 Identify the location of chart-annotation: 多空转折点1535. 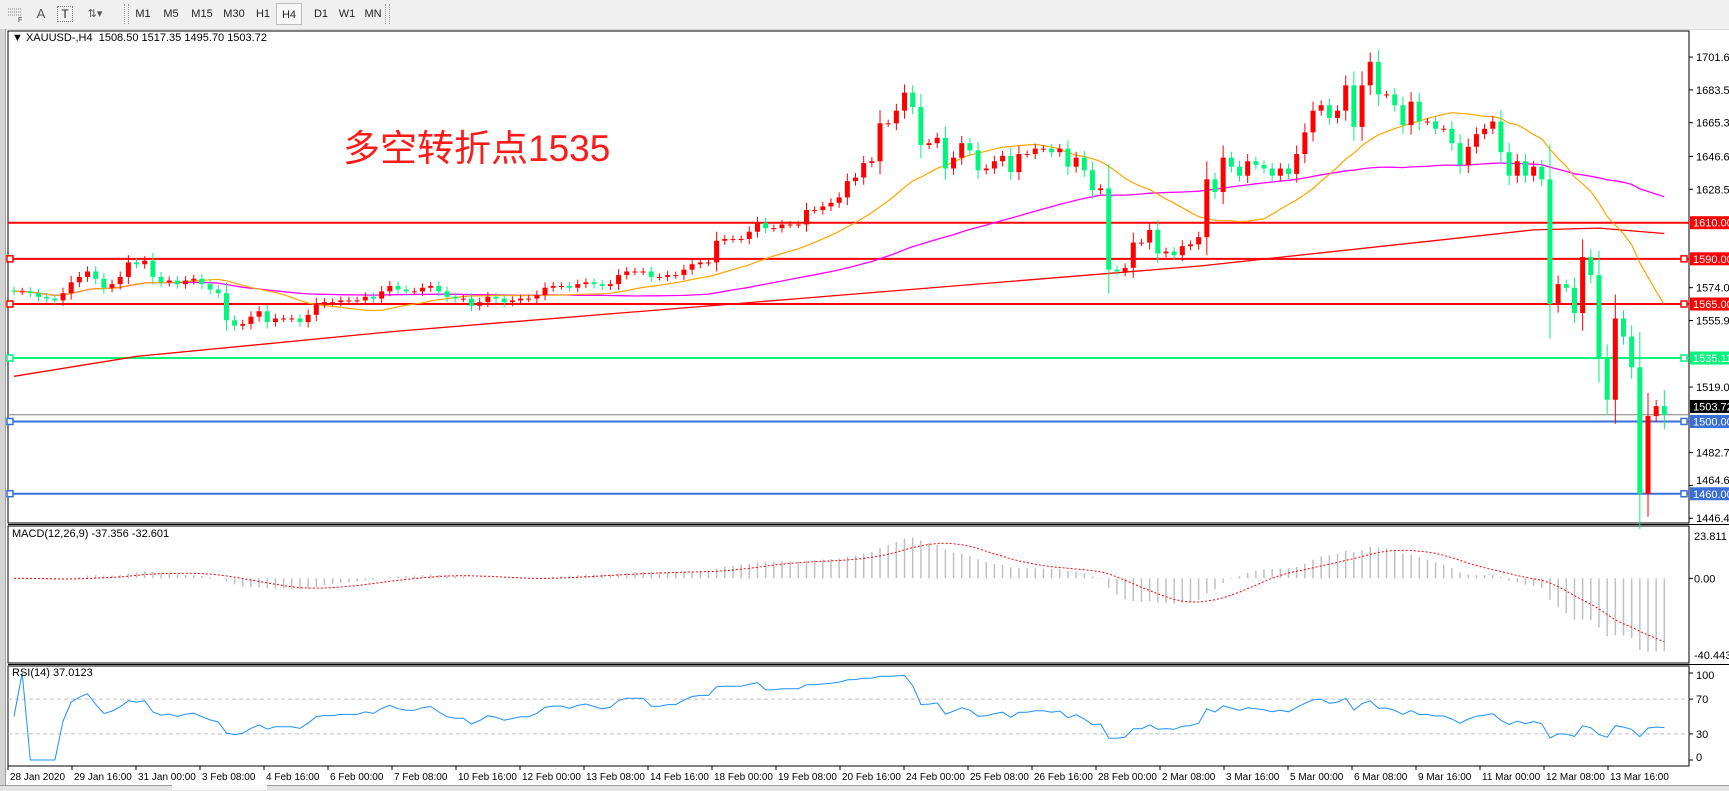
(477, 148).